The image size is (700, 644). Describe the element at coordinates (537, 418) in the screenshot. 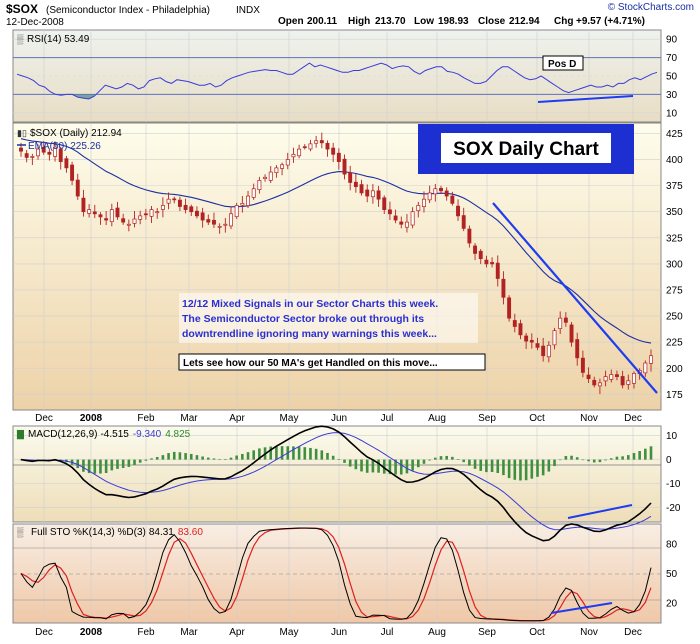

I see `x-label-oct: Oct` at that location.